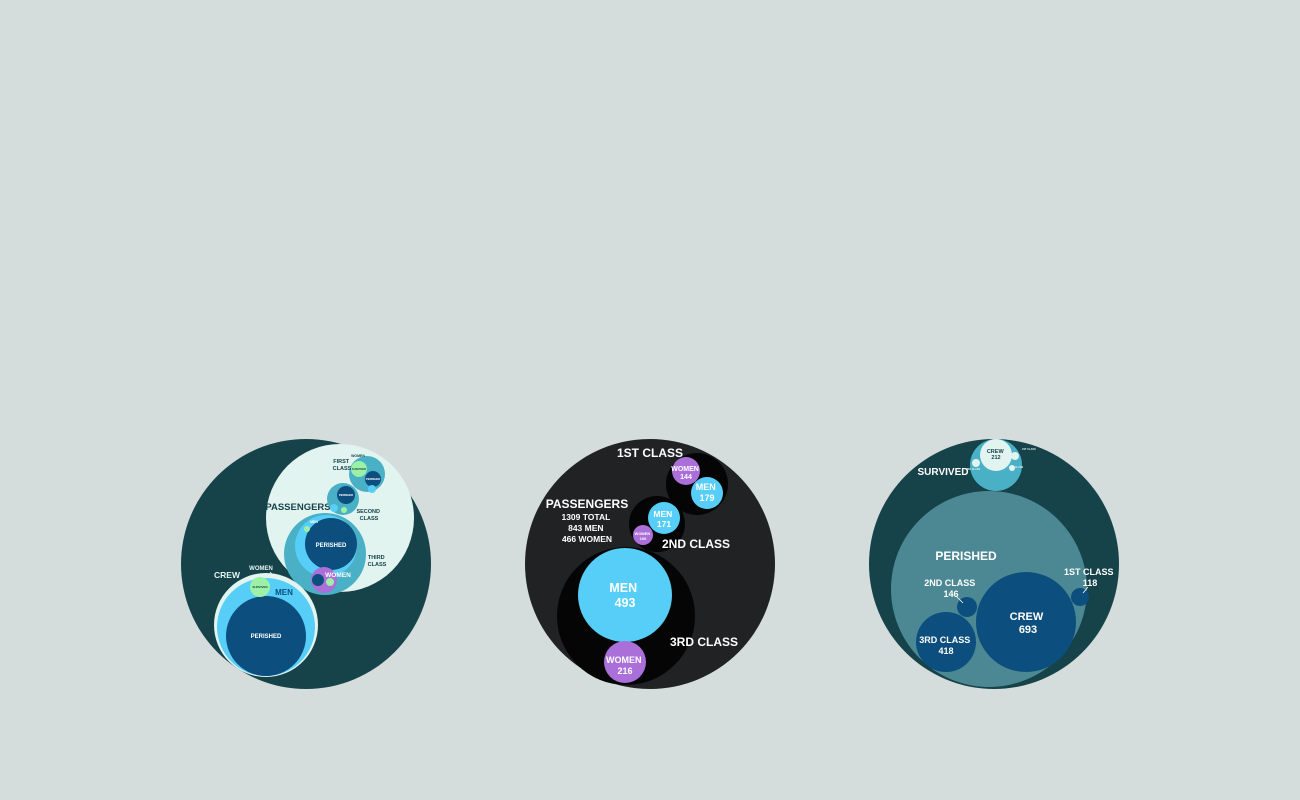  I want to click on perished-label: PERISHED, so click(966, 556).